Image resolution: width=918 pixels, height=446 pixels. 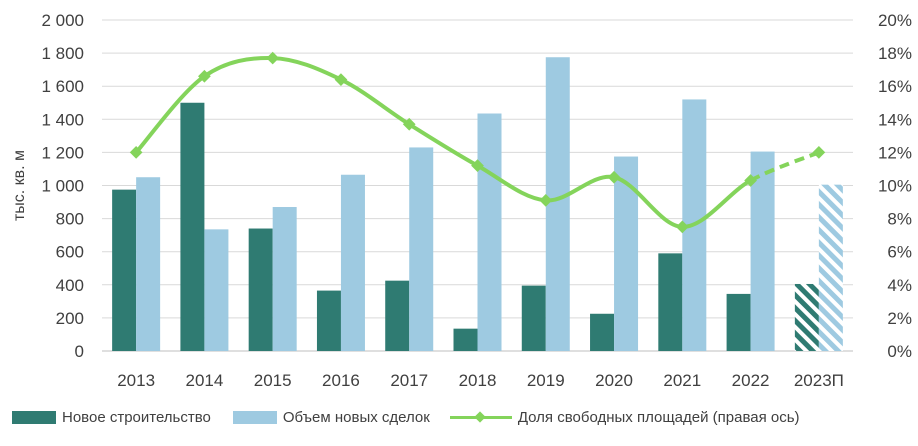 I want to click on x-tick-label: 2022, so click(x=751, y=380).